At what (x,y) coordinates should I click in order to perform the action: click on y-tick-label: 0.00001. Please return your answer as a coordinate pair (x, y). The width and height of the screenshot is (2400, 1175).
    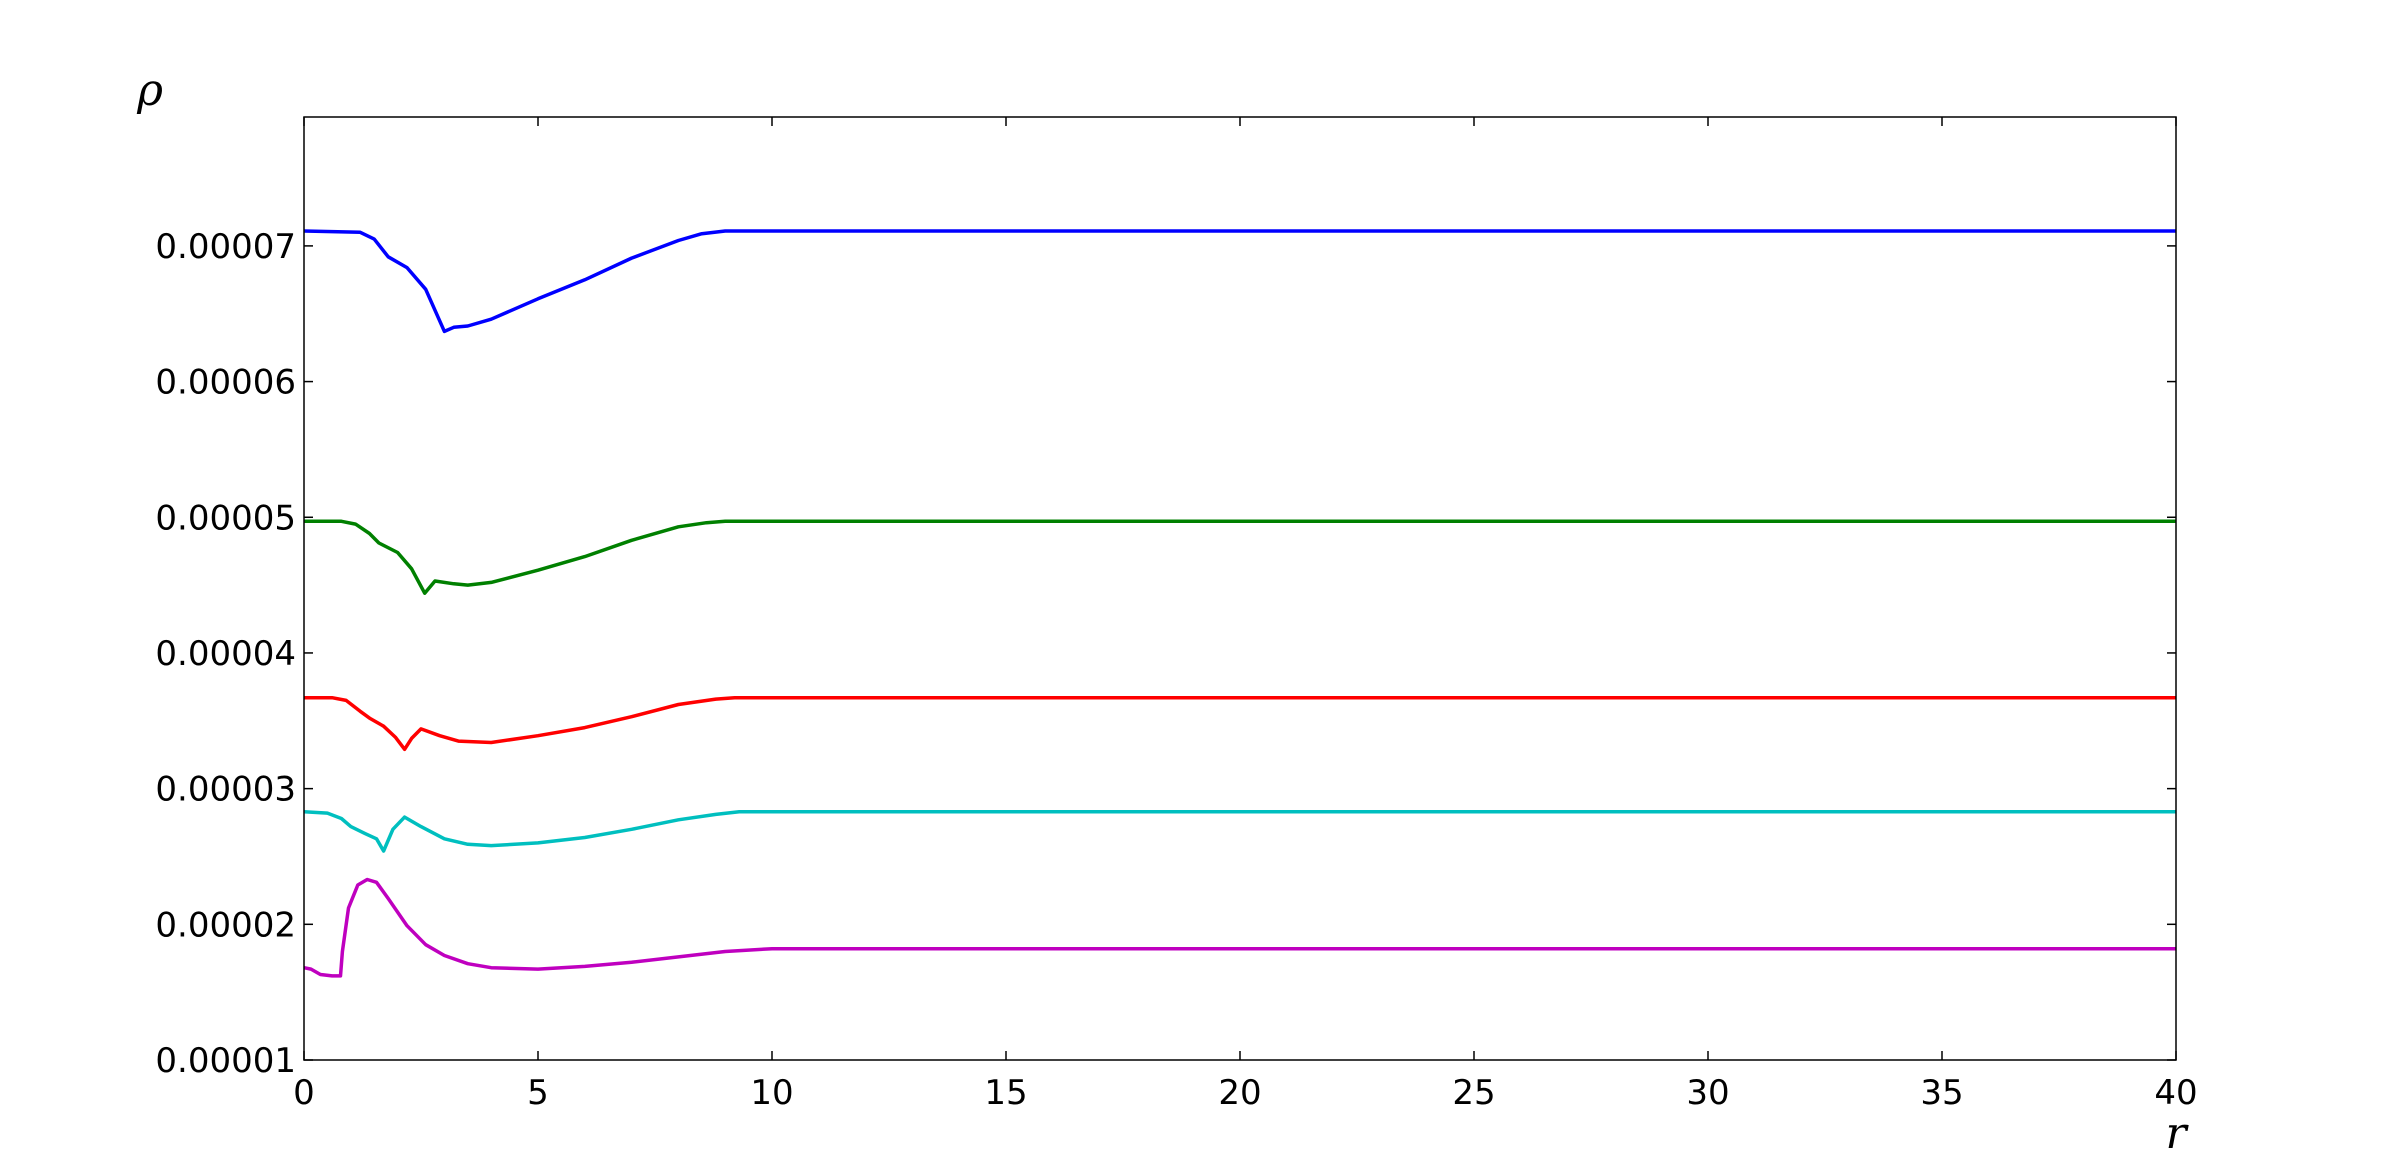
    Looking at the image, I should click on (225, 1061).